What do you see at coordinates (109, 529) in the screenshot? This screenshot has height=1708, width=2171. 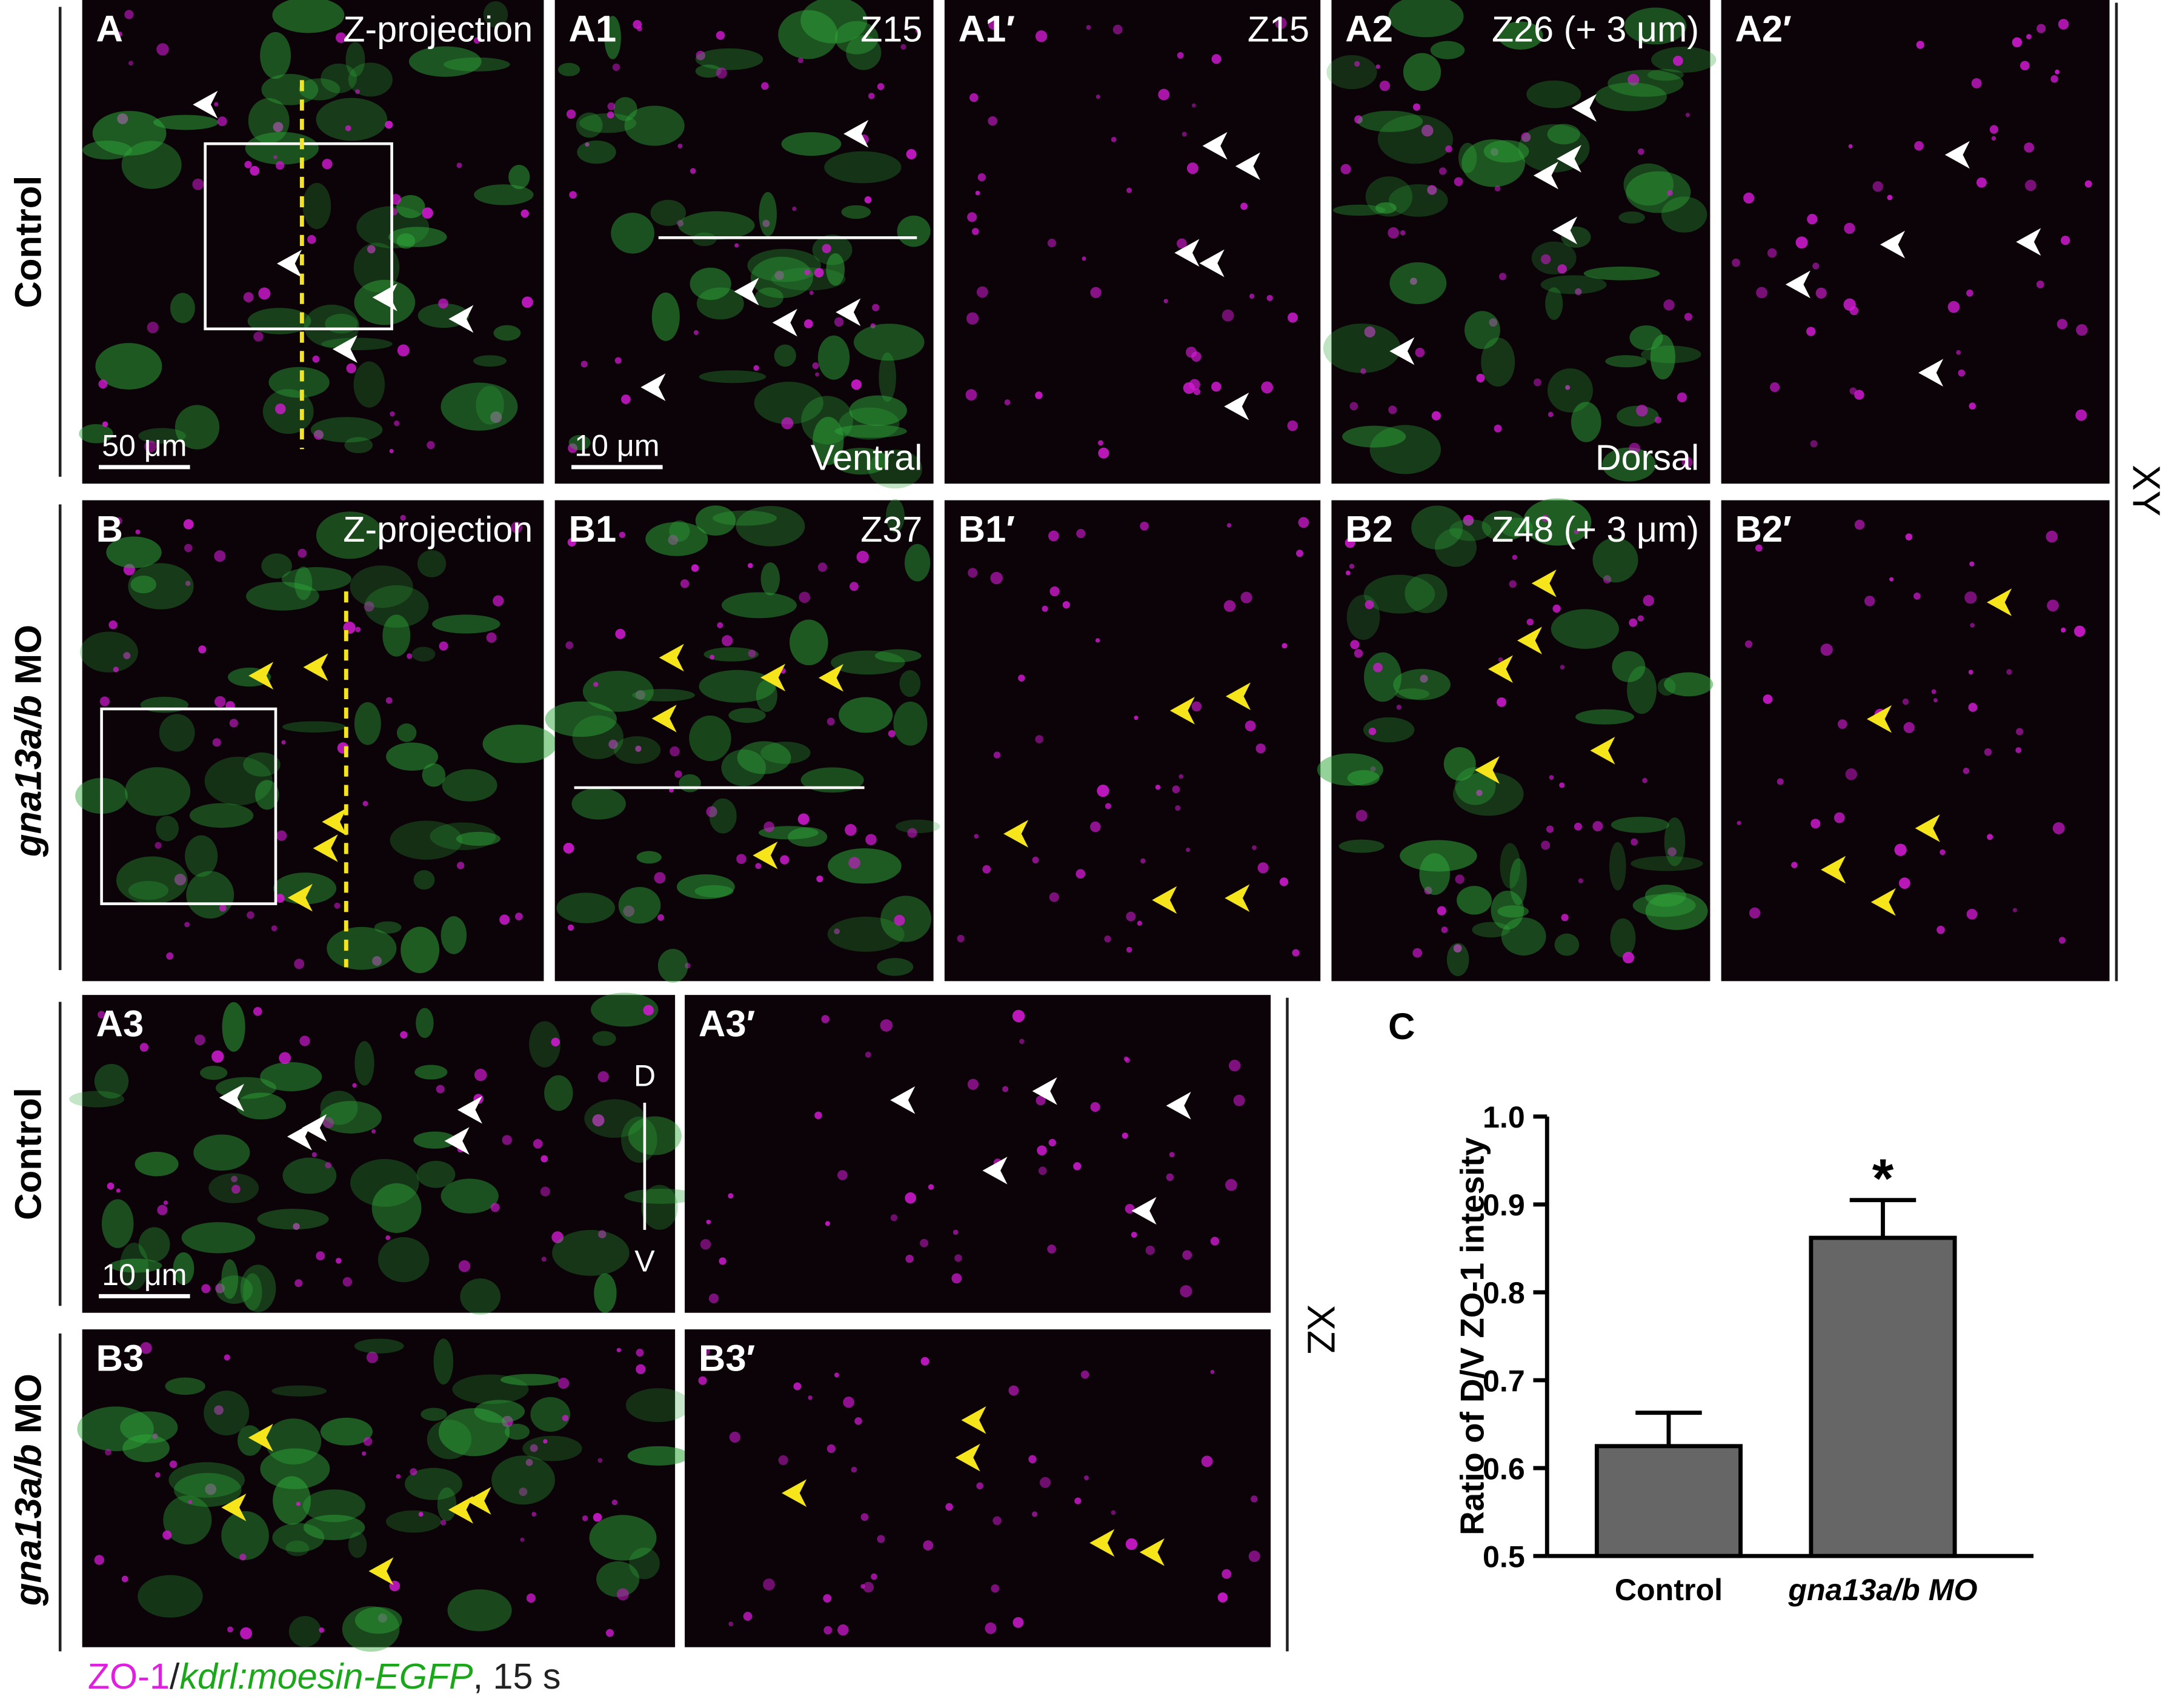 I see `panel-label: B` at bounding box center [109, 529].